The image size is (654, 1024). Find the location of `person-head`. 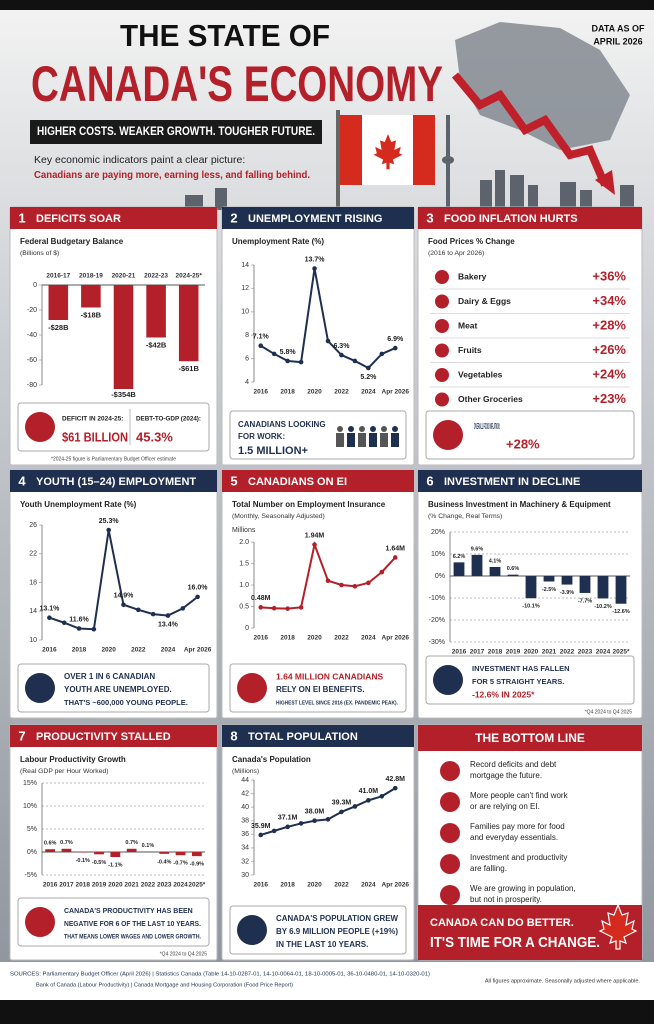

person-head is located at coordinates (373, 429).